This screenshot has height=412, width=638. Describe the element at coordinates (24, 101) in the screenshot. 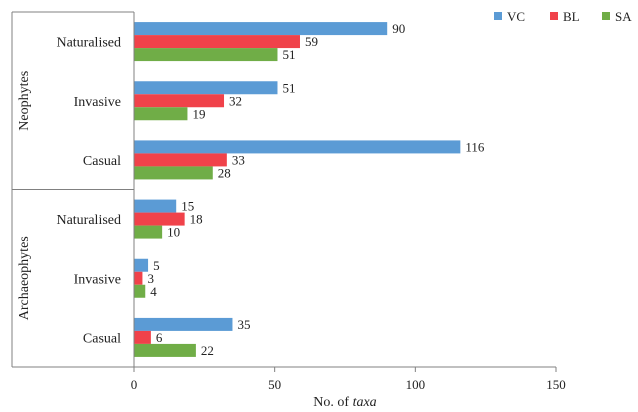

I see `group-label-neophytes: Neophytes` at that location.